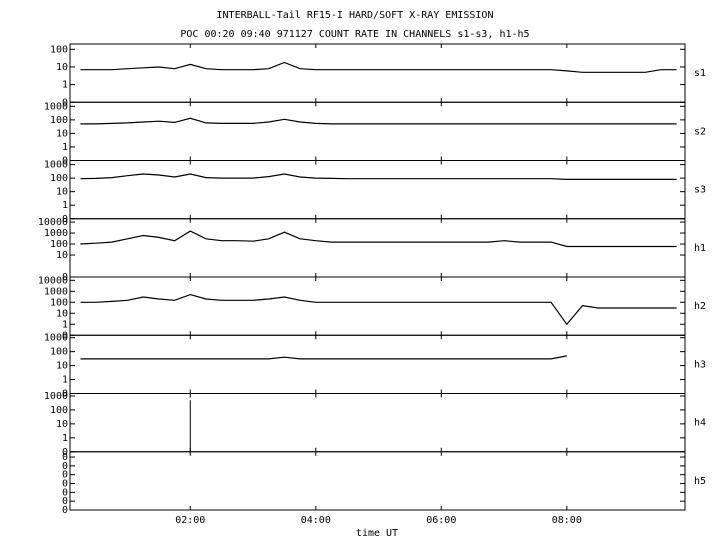 Image resolution: width=720 pixels, height=550 pixels. What do you see at coordinates (700, 306) in the screenshot?
I see `panel-label: h2` at bounding box center [700, 306].